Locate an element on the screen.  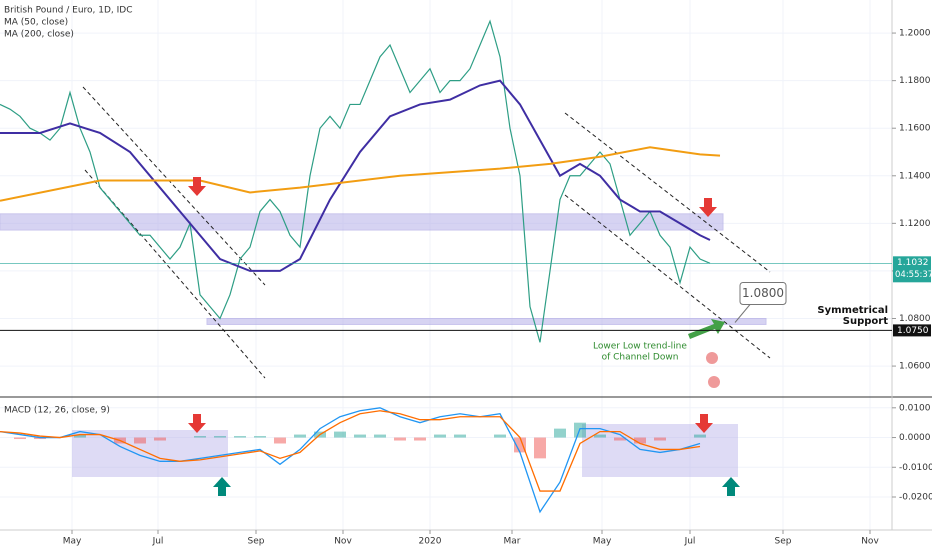
annotation: Support is located at coordinates (865, 321).